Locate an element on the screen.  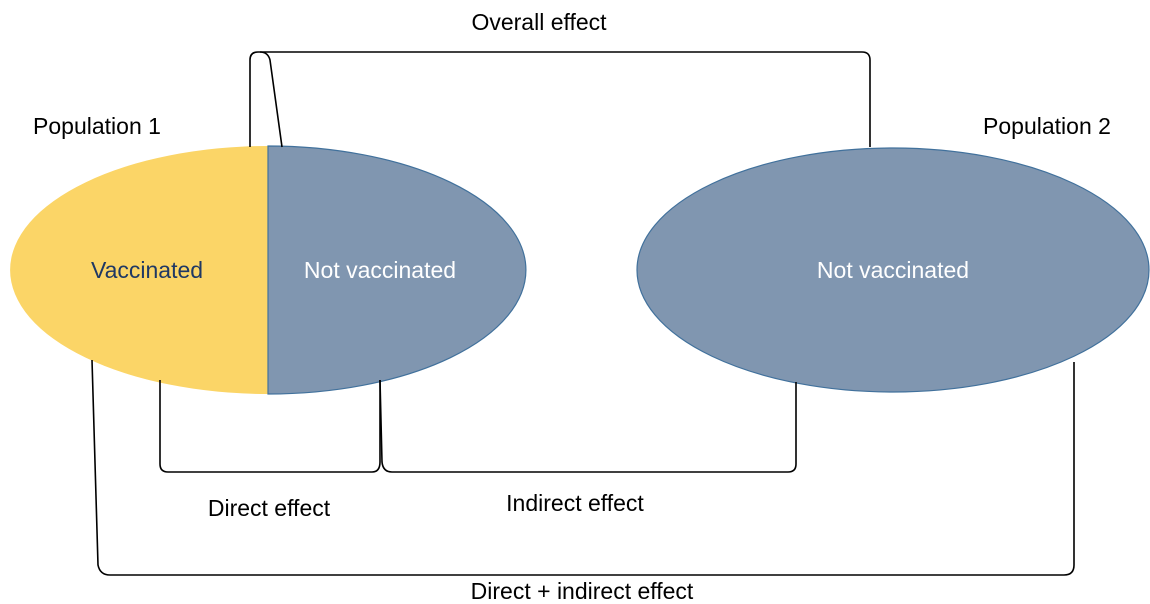
overall-label: Overall effect is located at coordinates (539, 22).